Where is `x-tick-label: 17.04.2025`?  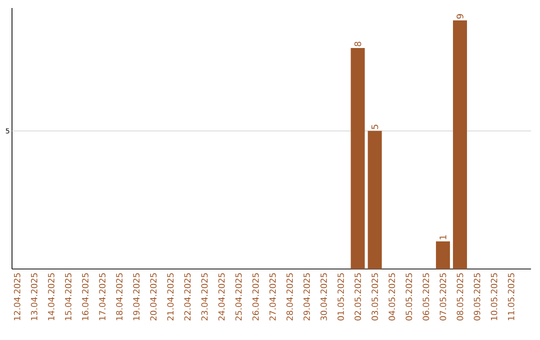 x-tick-label: 17.04.2025 is located at coordinates (102, 296).